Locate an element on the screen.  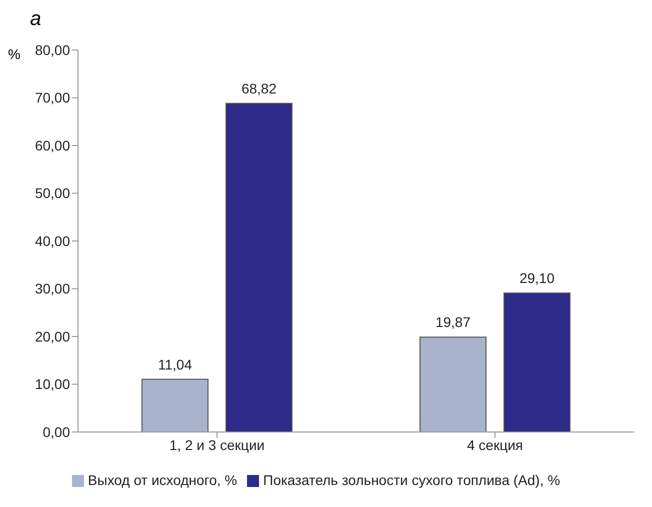
x-tick-label: 4 секция is located at coordinates (495, 444).